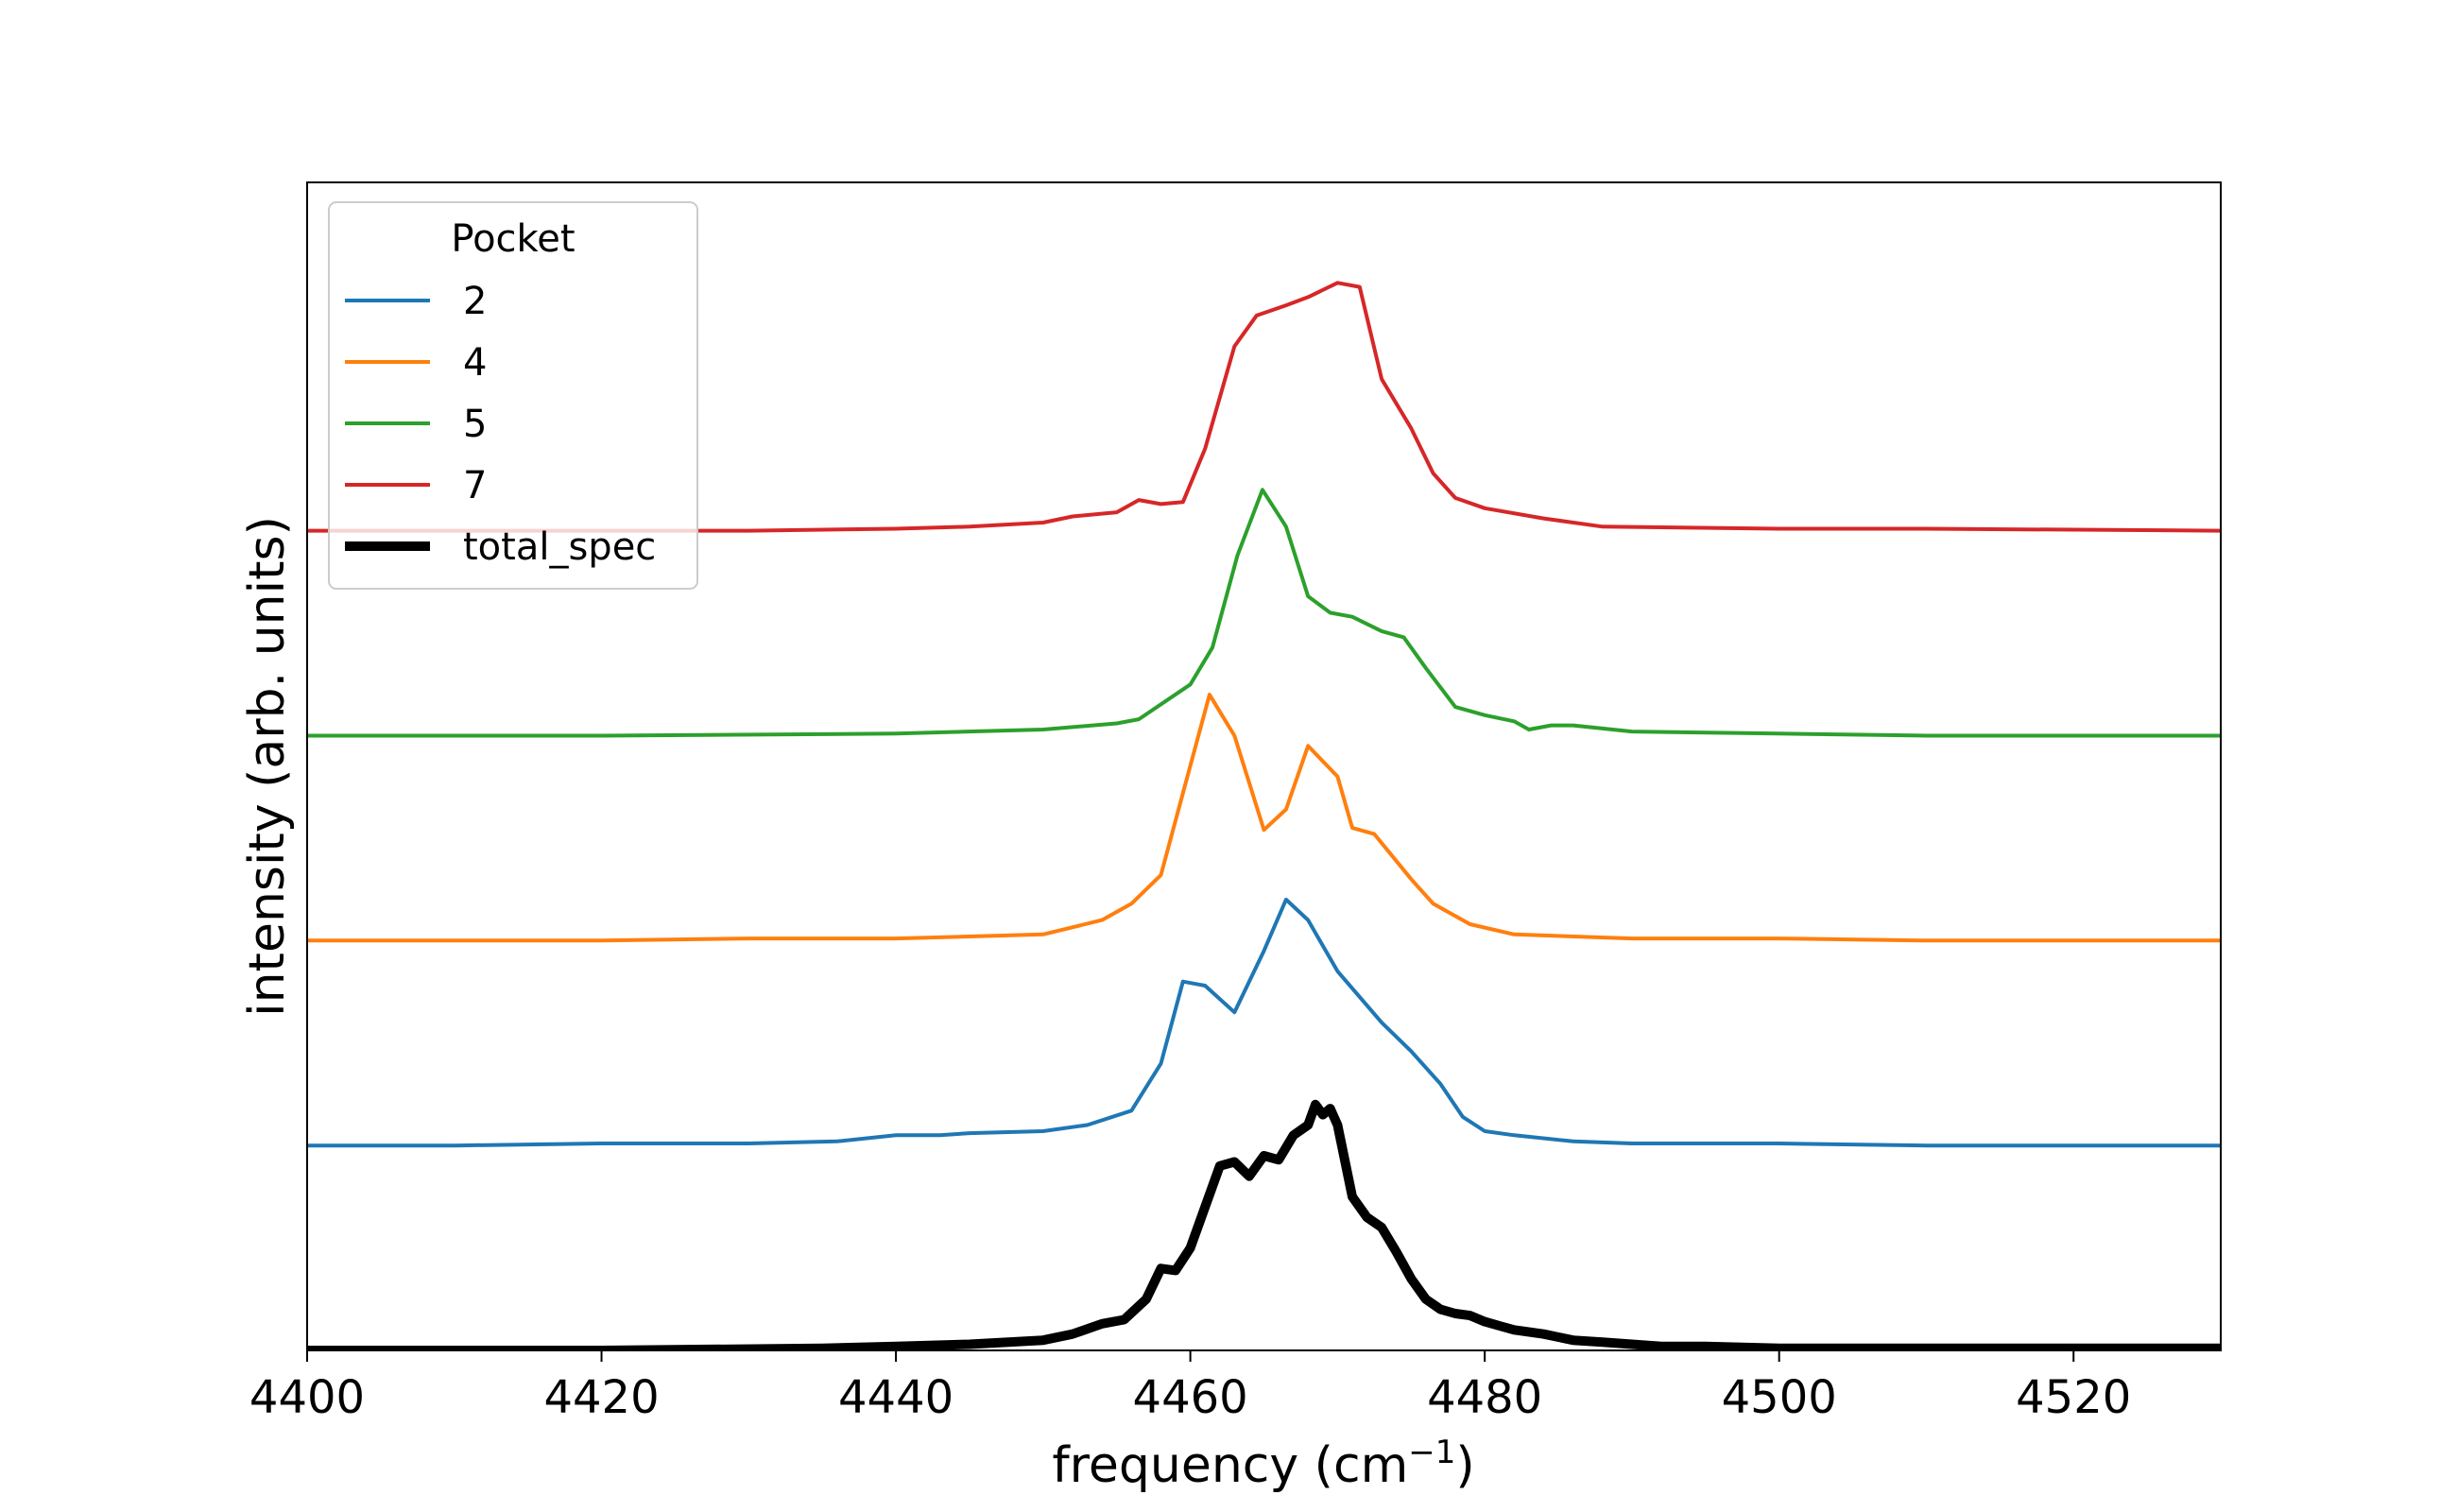 The height and width of the screenshot is (1512, 2457). What do you see at coordinates (2073, 1397) in the screenshot?
I see `x-tick-label: 4520` at bounding box center [2073, 1397].